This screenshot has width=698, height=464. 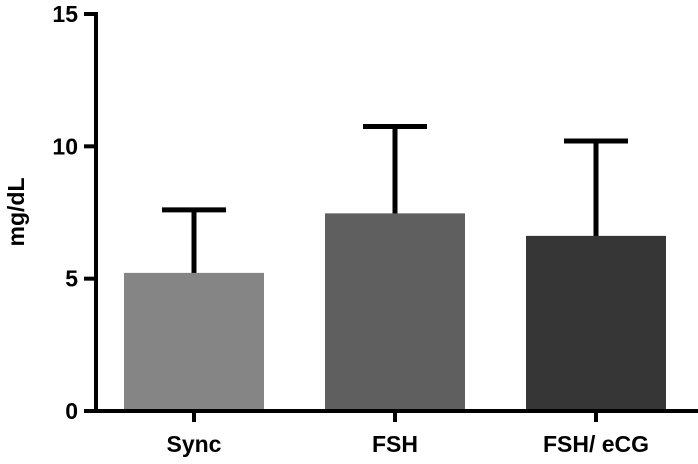 What do you see at coordinates (71, 279) in the screenshot?
I see `y-tick-label: 5` at bounding box center [71, 279].